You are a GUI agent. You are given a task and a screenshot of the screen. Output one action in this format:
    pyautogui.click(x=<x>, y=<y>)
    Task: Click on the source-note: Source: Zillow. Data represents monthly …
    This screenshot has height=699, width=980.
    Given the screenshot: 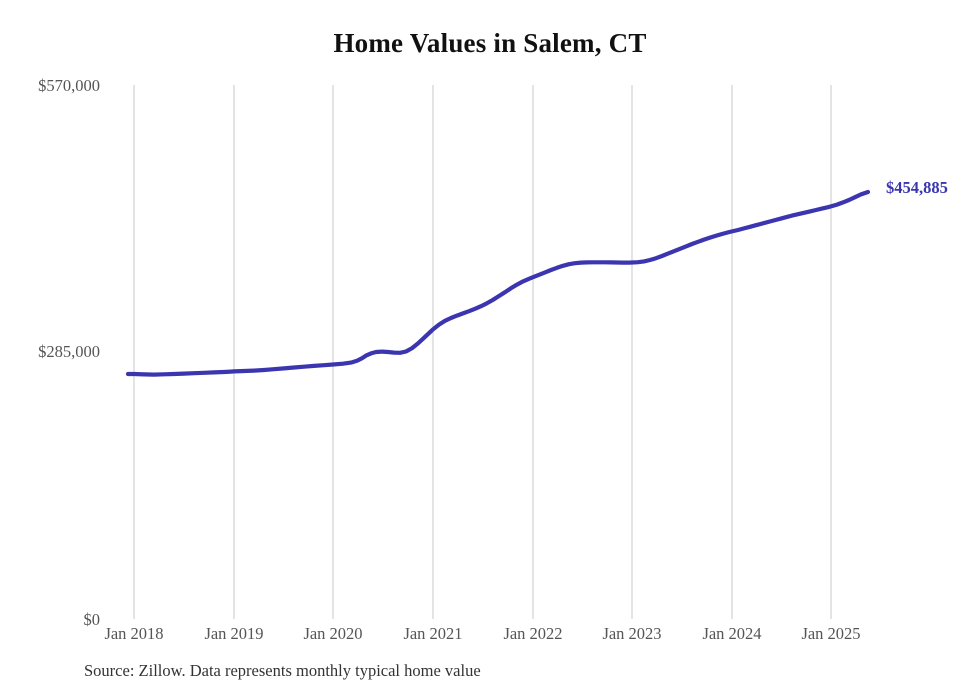 What is the action you would take?
    pyautogui.click(x=282, y=670)
    